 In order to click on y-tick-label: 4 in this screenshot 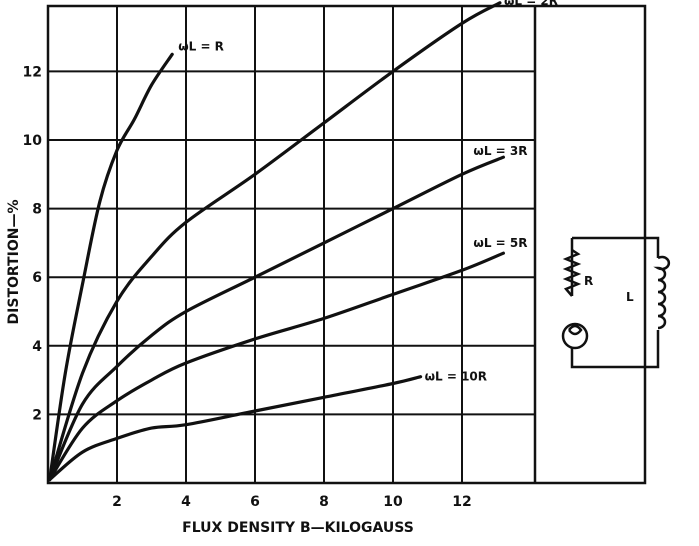, I will do `click(37, 347)`.